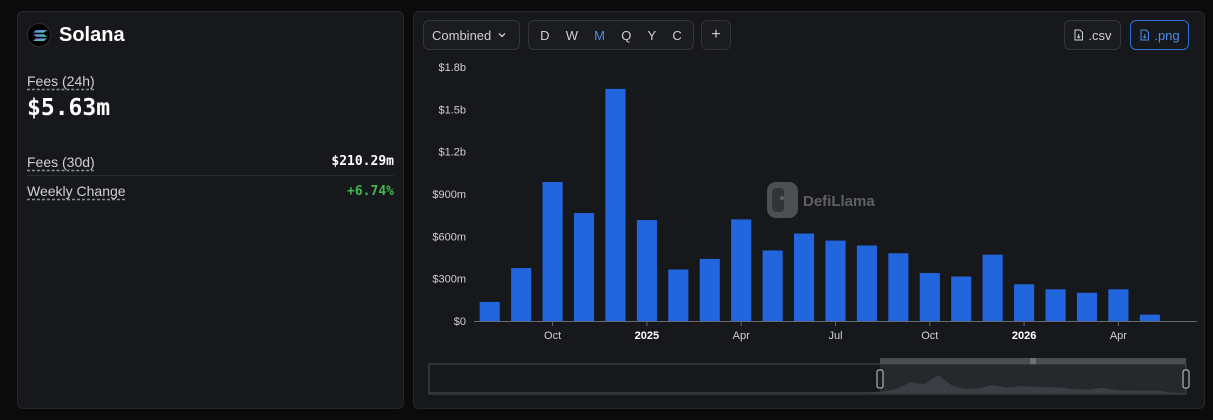 The width and height of the screenshot is (1213, 420). Describe the element at coordinates (839, 201) in the screenshot. I see `watermark-text: DefiLlama` at that location.